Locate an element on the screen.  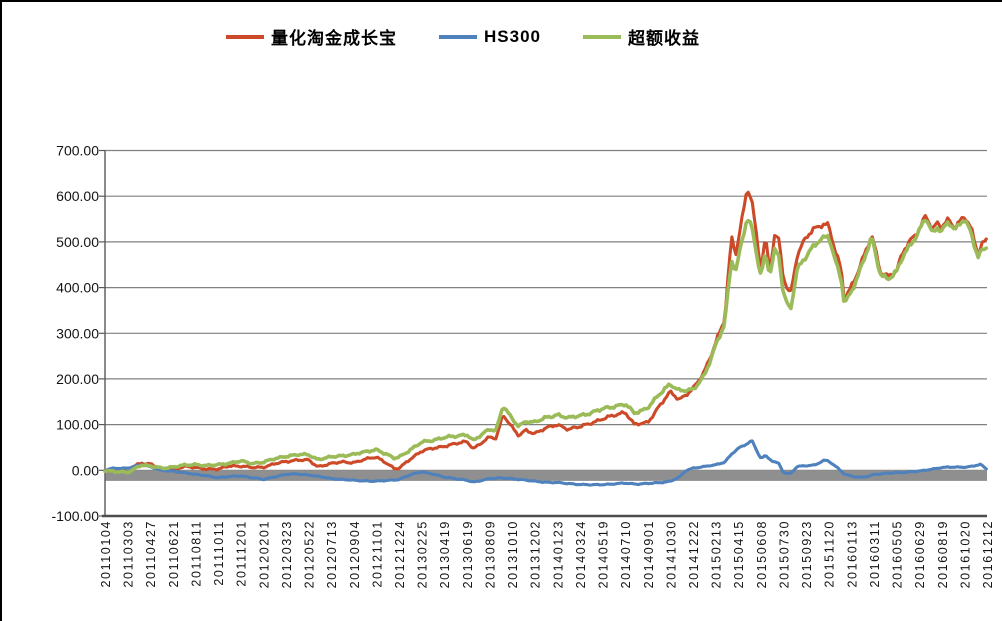
x-axis-tick-label: 20141030 is located at coordinates (671, 554).